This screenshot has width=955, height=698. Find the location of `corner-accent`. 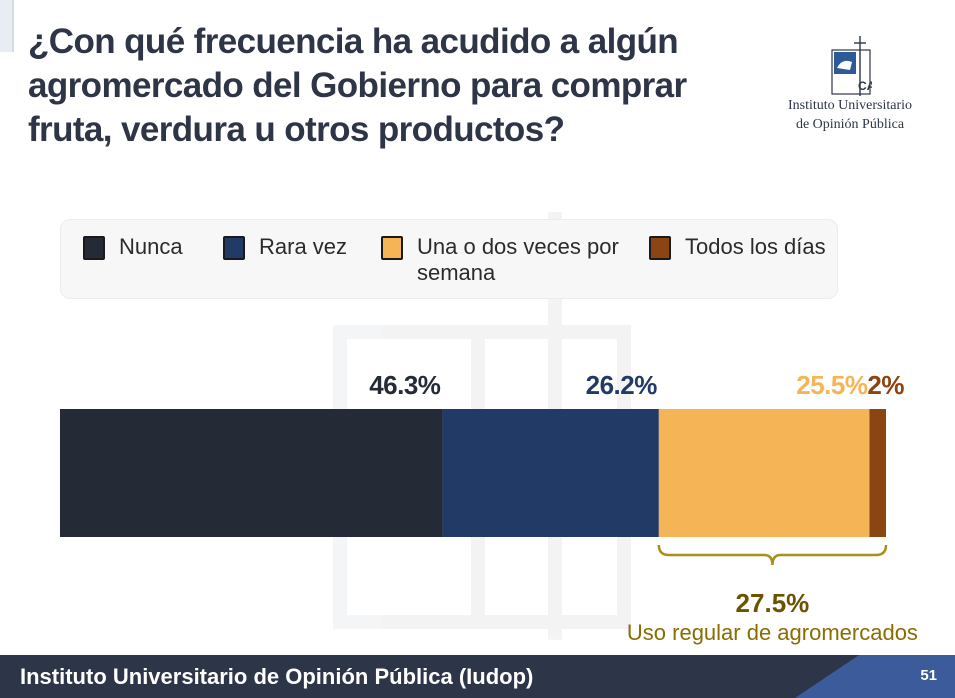

corner-accent is located at coordinates (7, 26).